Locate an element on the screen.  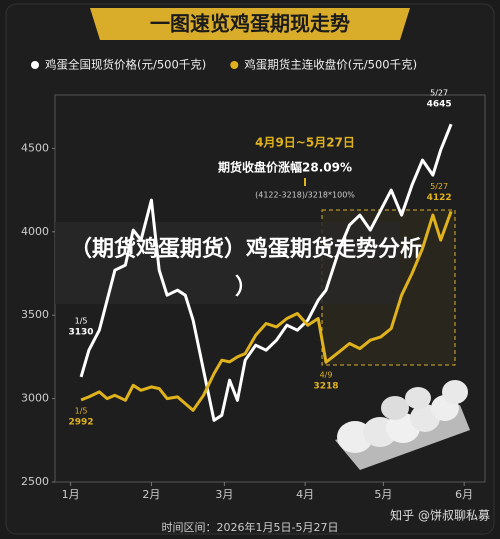
y-tick-label: 3500 is located at coordinates (35, 314).